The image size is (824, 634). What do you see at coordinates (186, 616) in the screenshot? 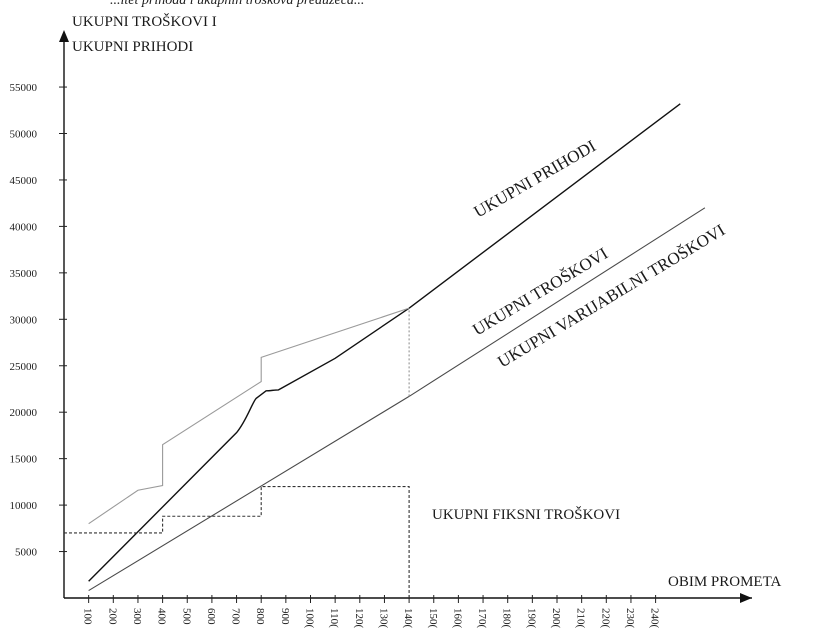
I see `x-tick-label: 500` at bounding box center [186, 616].